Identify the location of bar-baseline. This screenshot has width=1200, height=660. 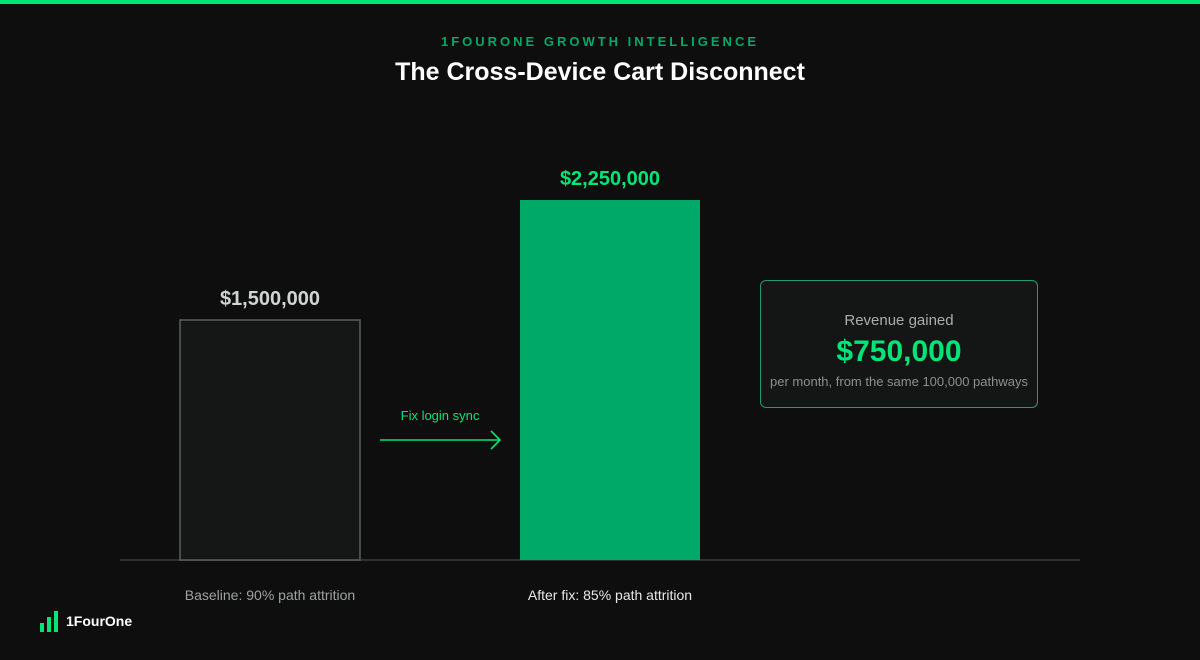
(270, 440).